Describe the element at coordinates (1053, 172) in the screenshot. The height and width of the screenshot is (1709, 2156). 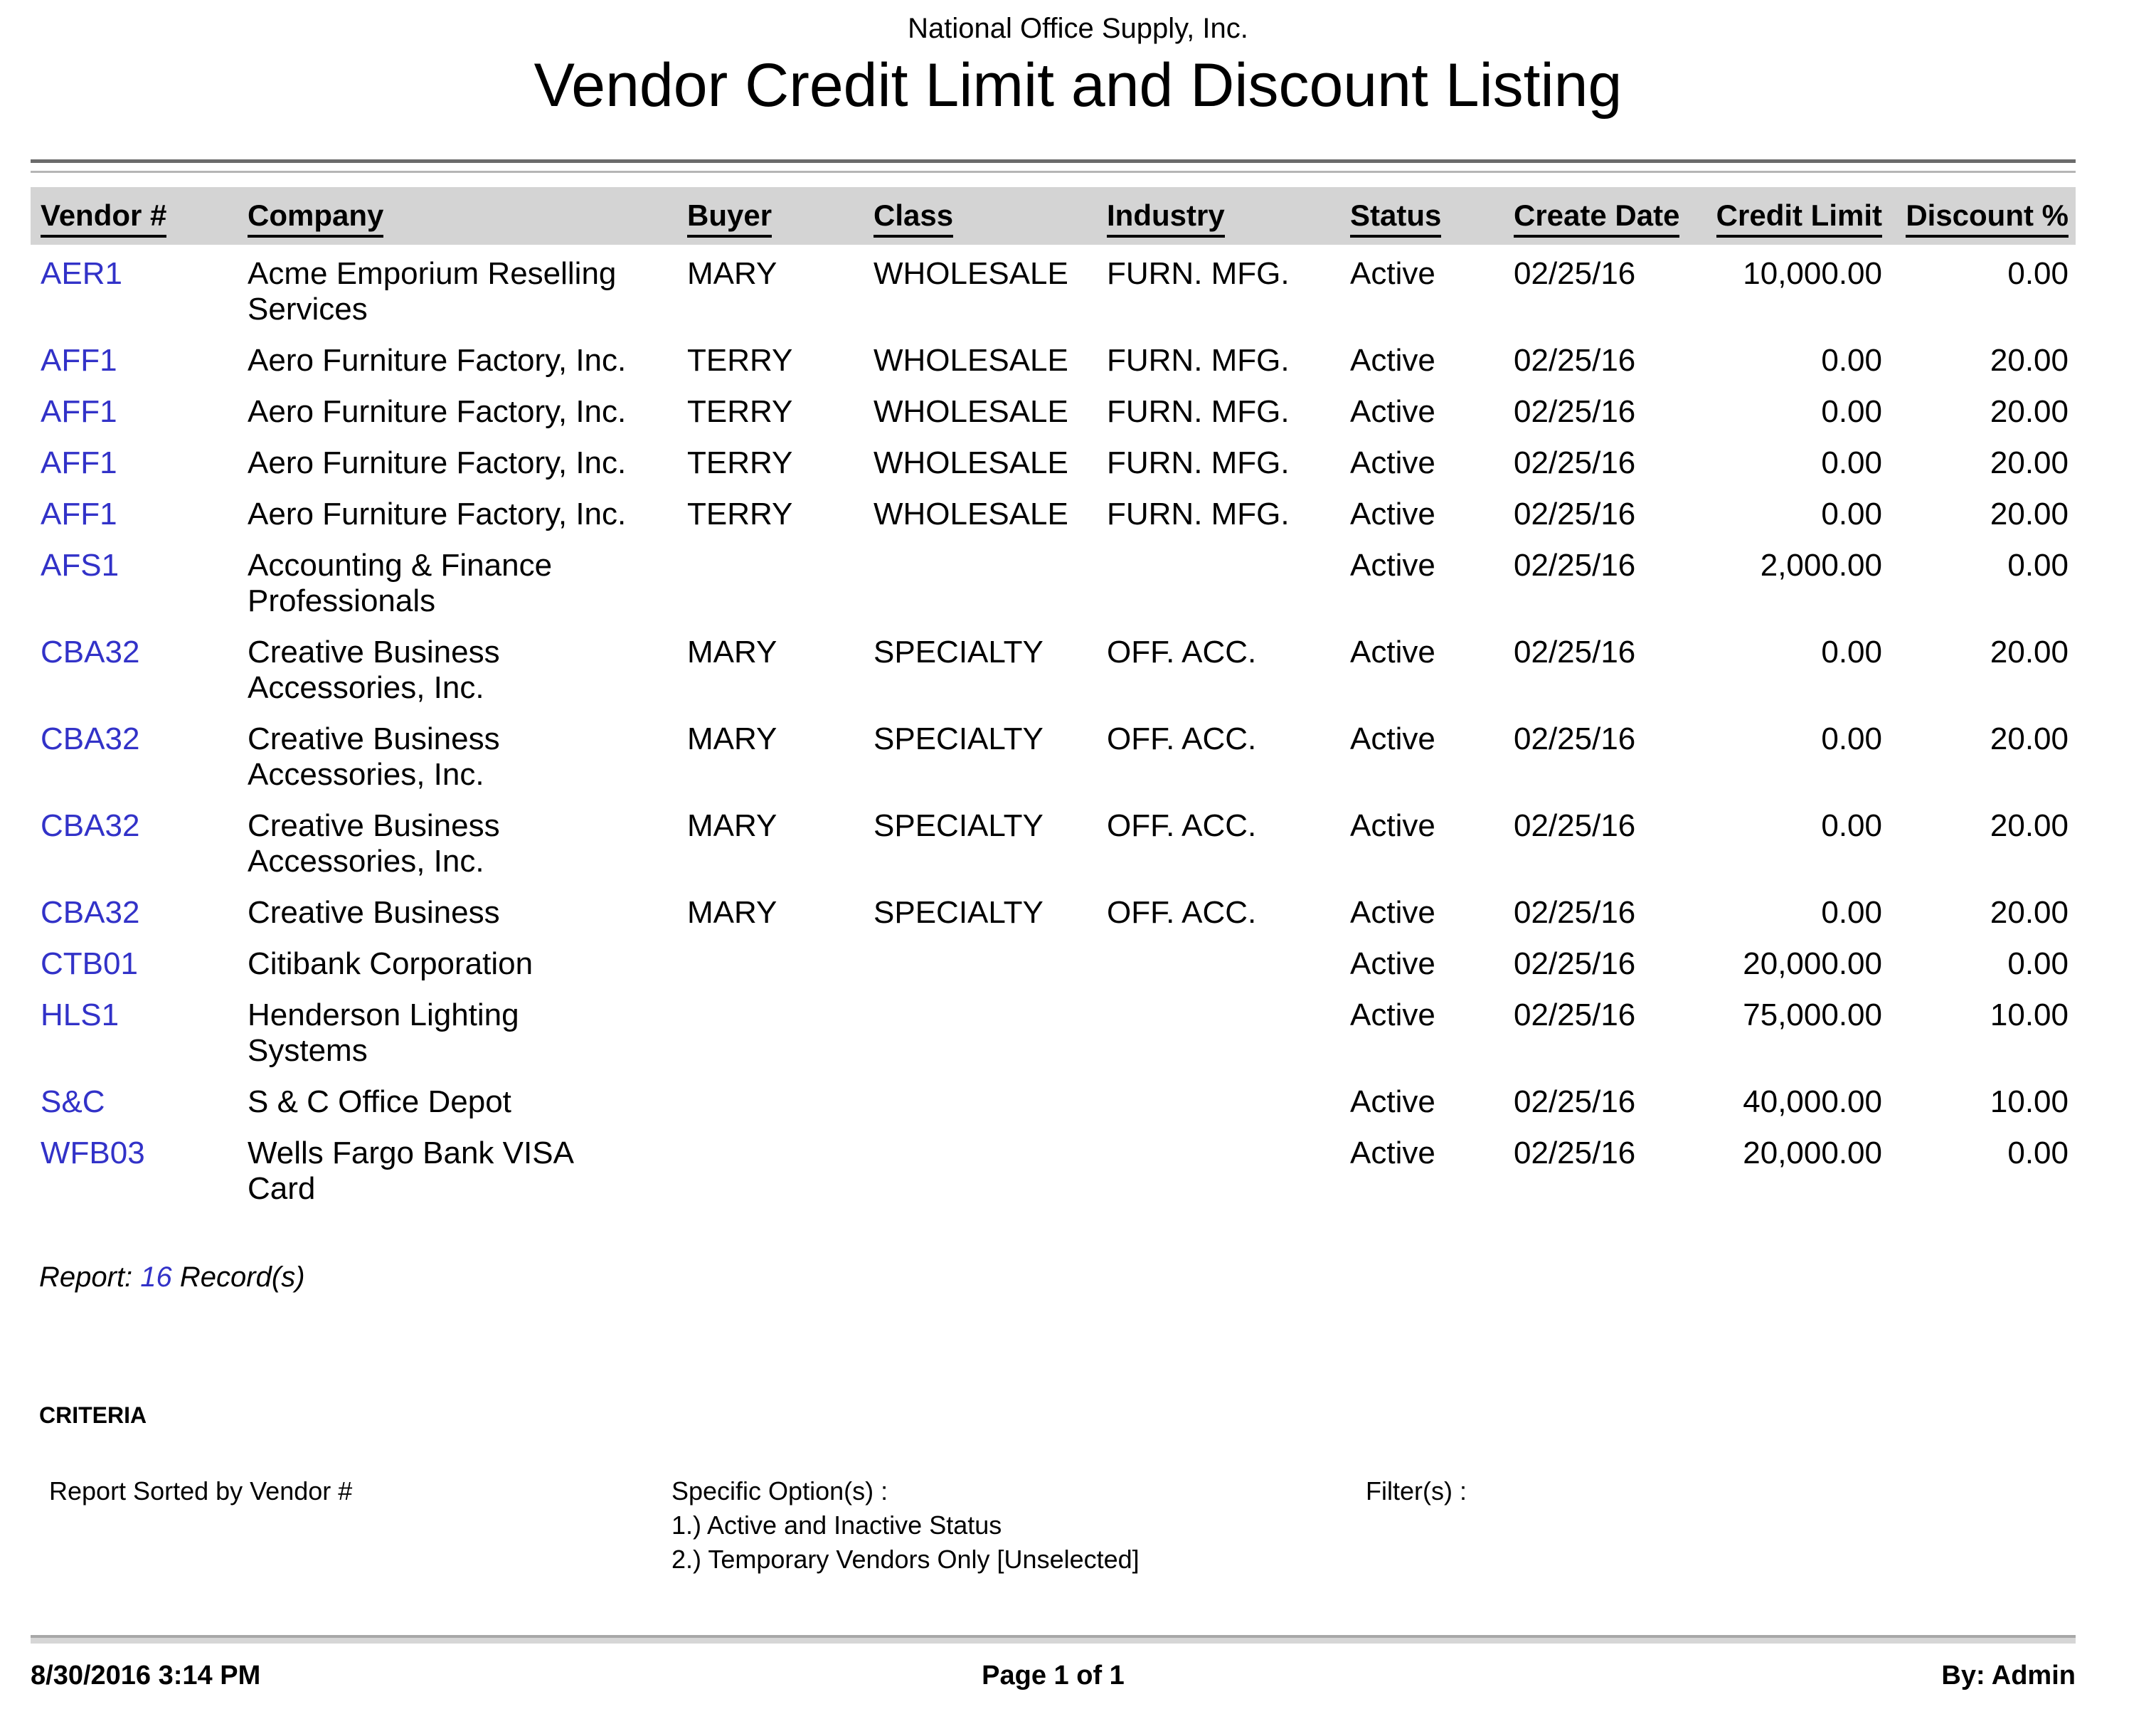
I see `title-rule-light` at that location.